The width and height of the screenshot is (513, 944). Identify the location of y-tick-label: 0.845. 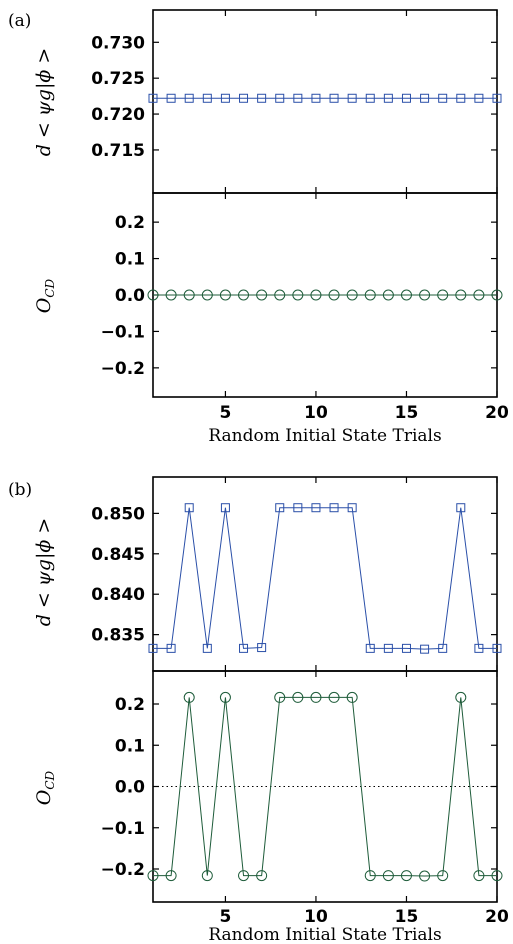
(118, 555).